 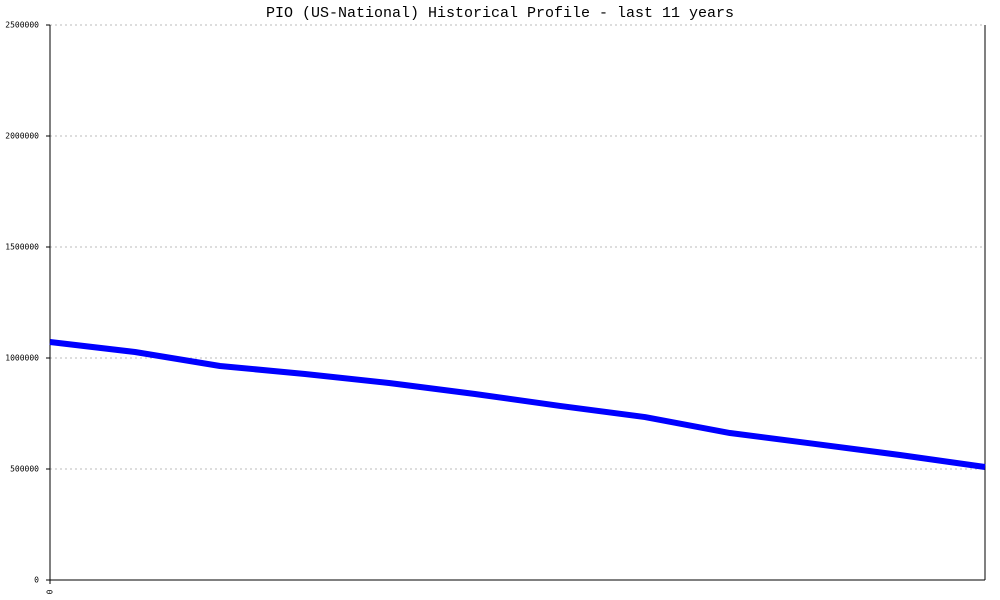 I want to click on y-tick-label: 500000, so click(x=24, y=469).